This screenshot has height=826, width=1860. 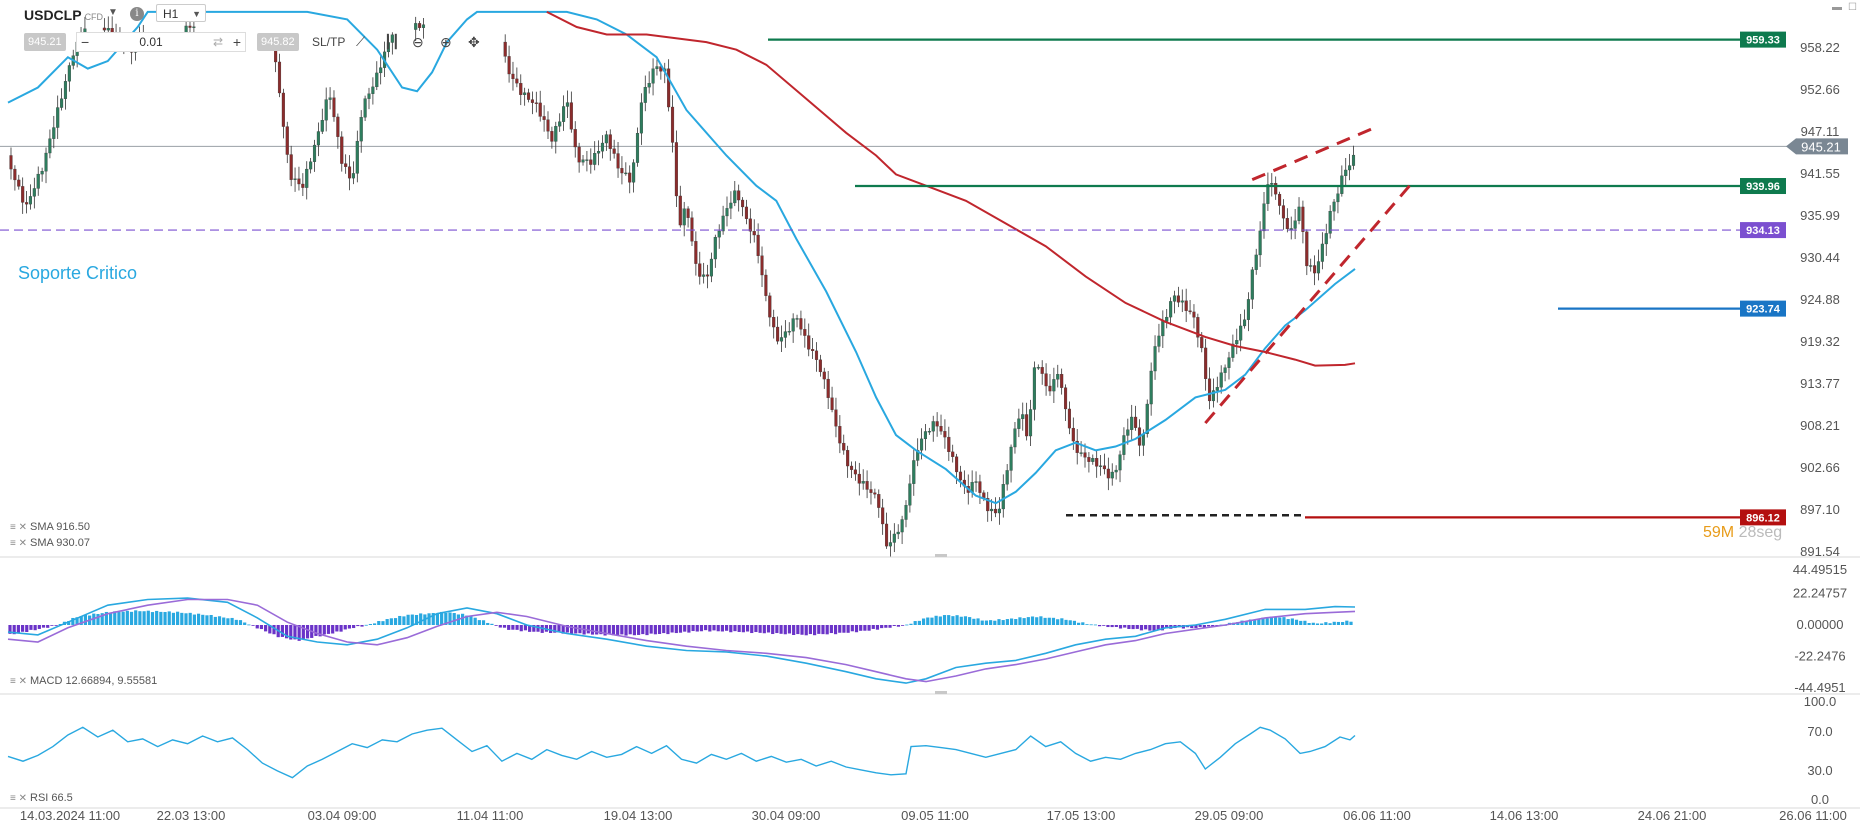 What do you see at coordinates (474, 42) in the screenshot?
I see `crosshair-icon: ✥` at bounding box center [474, 42].